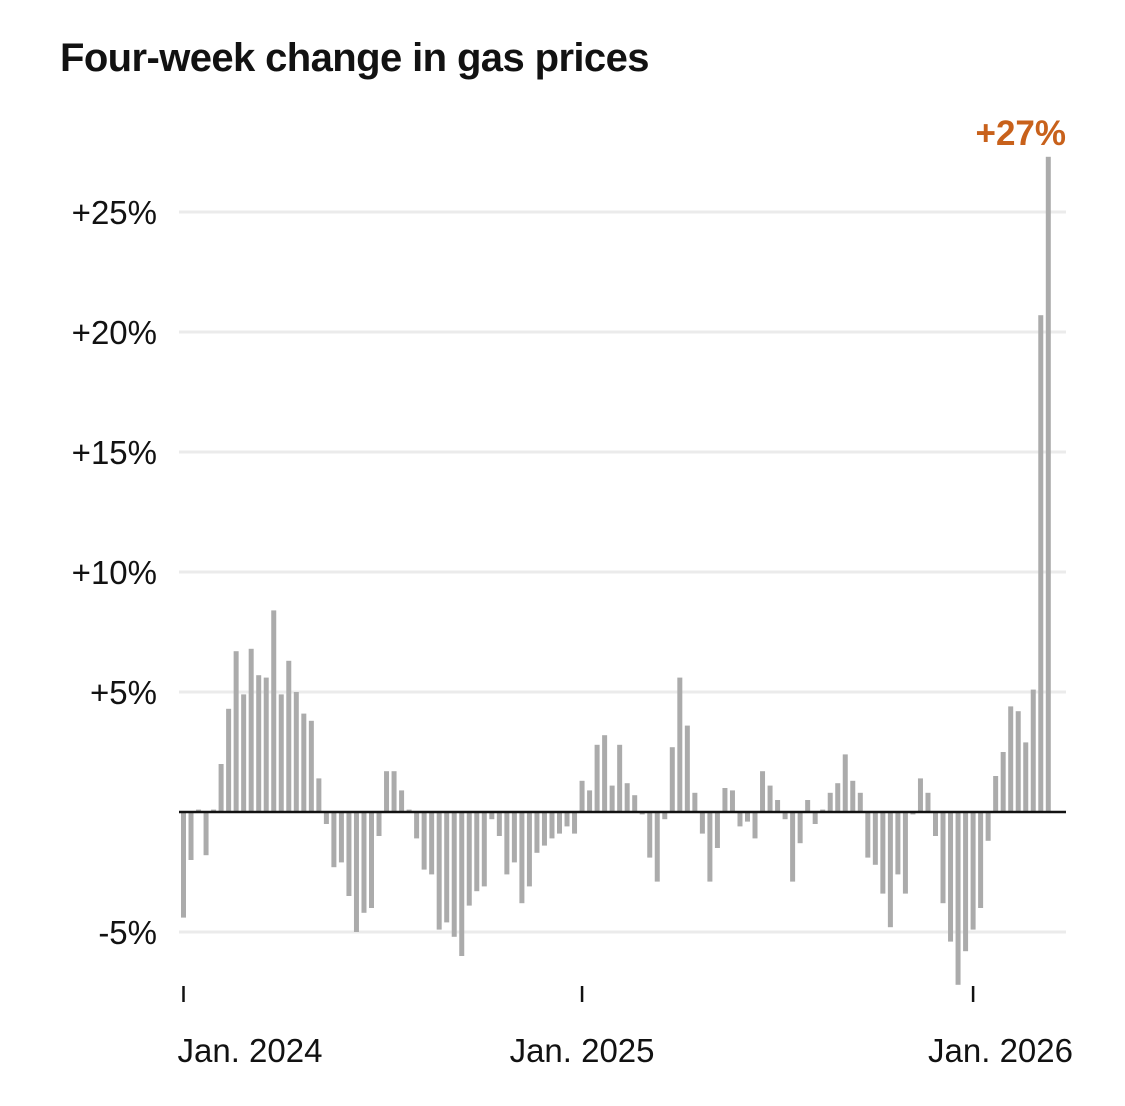  I want to click on y-axis-tick-label: +15%, so click(114, 452).